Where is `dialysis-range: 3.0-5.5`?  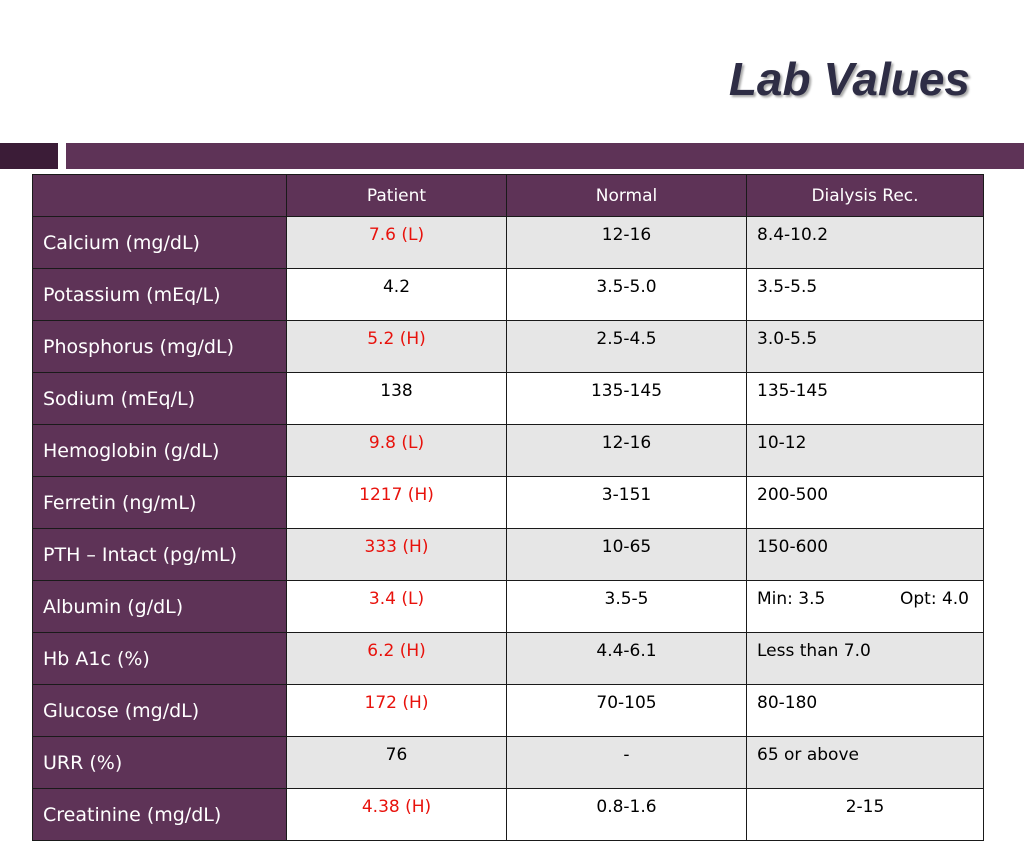
dialysis-range: 3.0-5.5 is located at coordinates (865, 346).